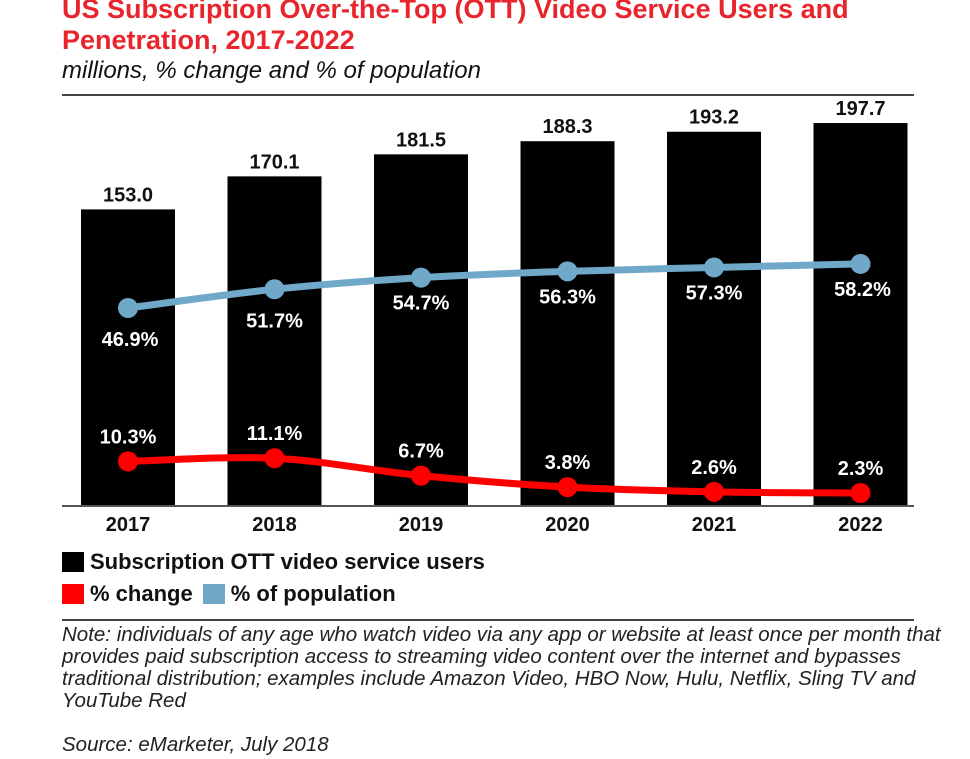 This screenshot has height=759, width=970. What do you see at coordinates (860, 525) in the screenshot?
I see `x-tick-label-2022: 2022` at bounding box center [860, 525].